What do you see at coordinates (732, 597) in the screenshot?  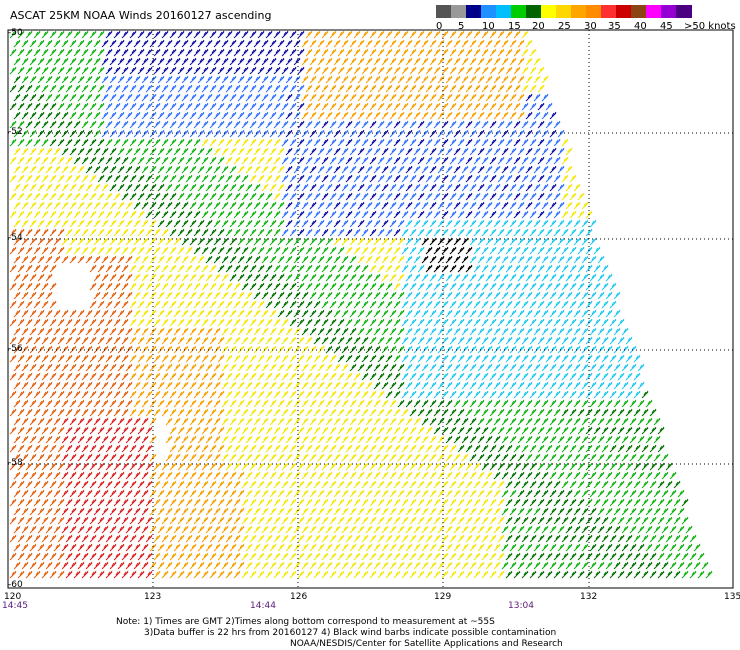 I see `lon-label-135: 135` at bounding box center [732, 597].